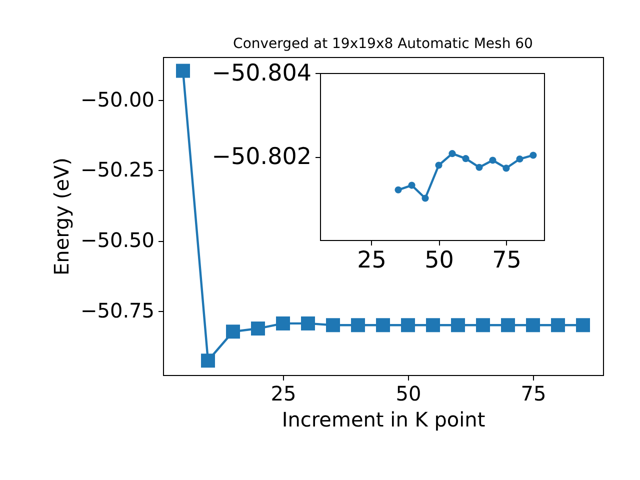  I want to click on y-tick-label: −50.804, so click(262, 73).